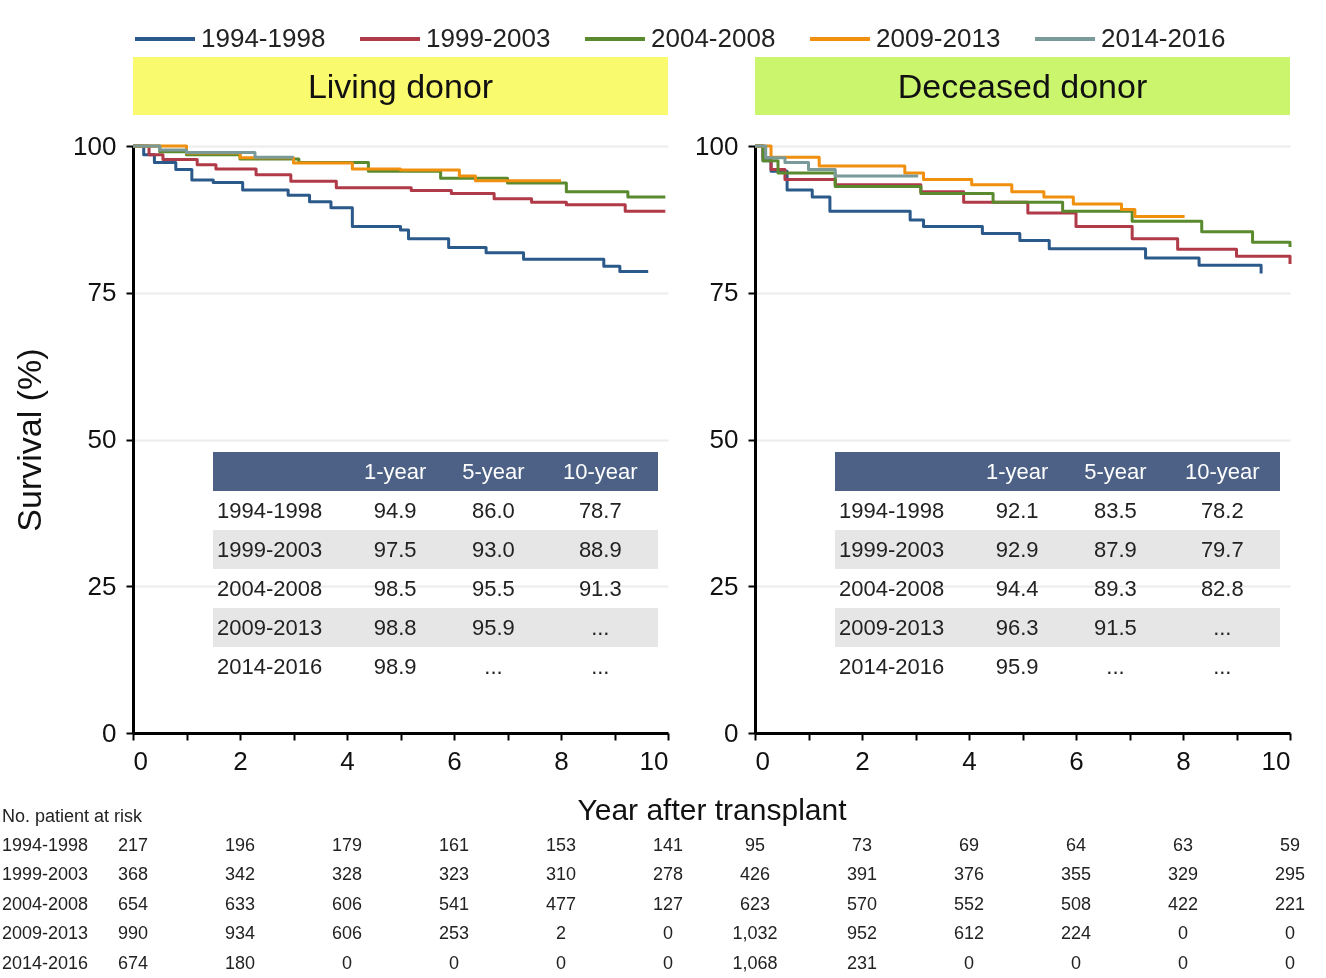 Image resolution: width=1326 pixels, height=978 pixels. Describe the element at coordinates (395, 627) in the screenshot. I see `annotation: 98.8` at that location.